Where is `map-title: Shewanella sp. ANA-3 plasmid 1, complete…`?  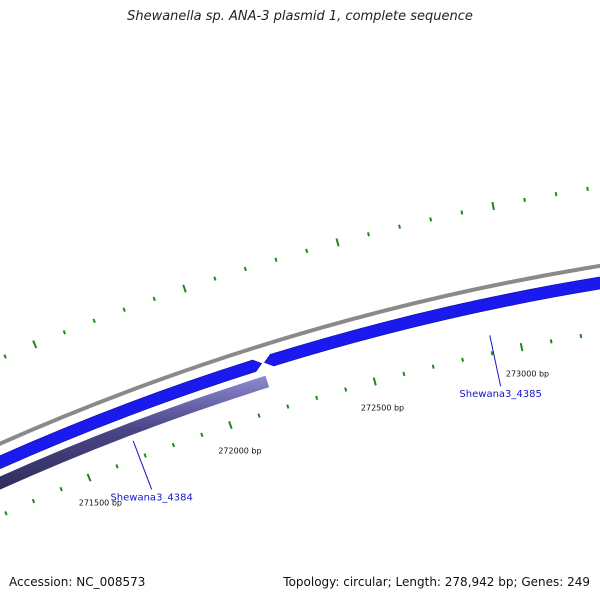 map-title: Shewanella sp. ANA-3 plasmid 1, complete… is located at coordinates (300, 16).